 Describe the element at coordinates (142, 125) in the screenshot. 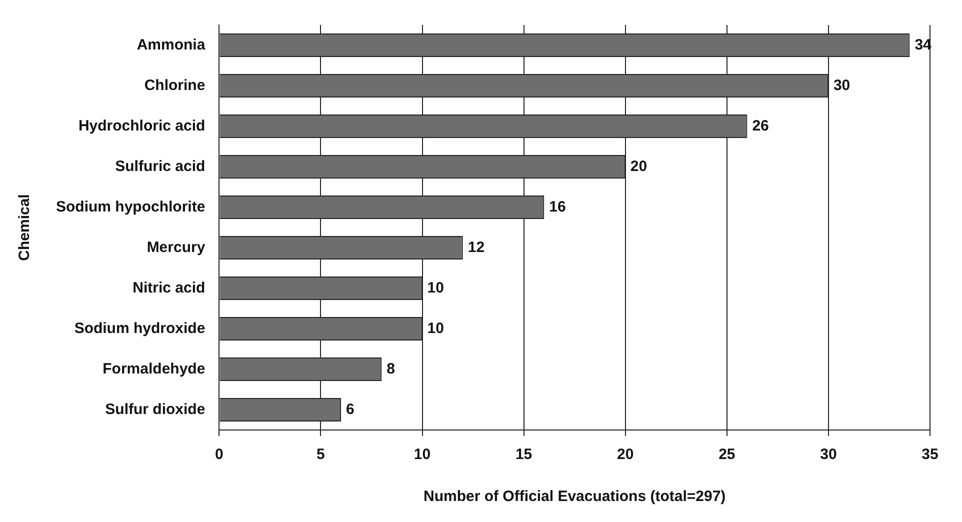

I see `y-tick-label: Hydrochloric acid` at that location.